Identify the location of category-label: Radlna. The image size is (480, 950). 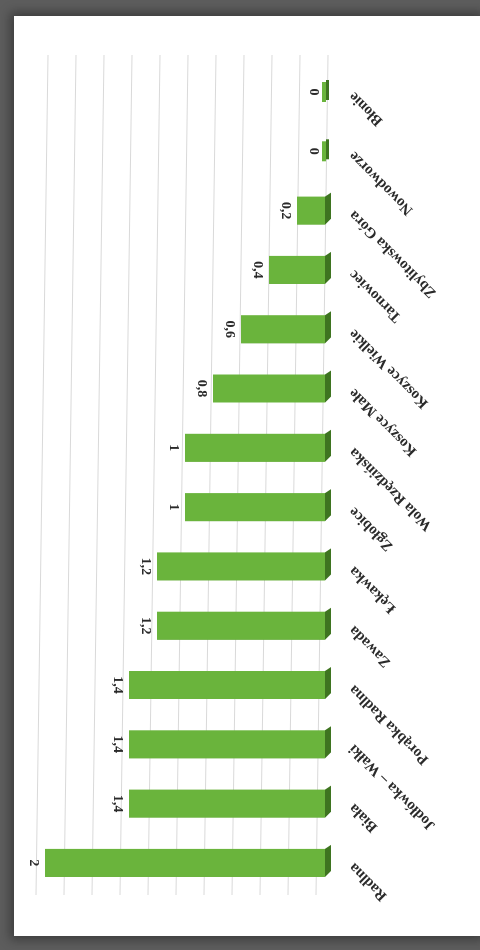
(368, 881).